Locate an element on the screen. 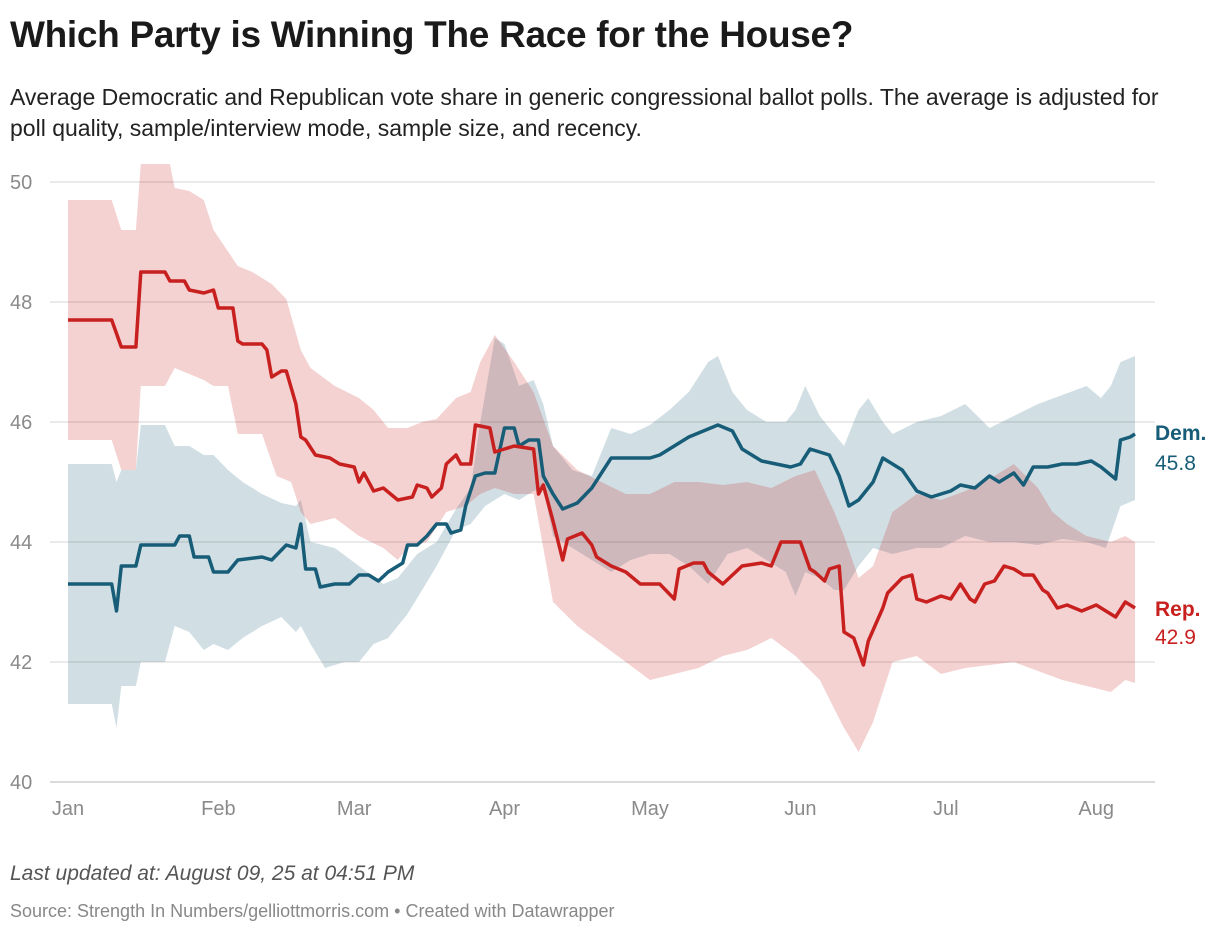 The image size is (1220, 936). x-tick-label: Jan is located at coordinates (68, 809).